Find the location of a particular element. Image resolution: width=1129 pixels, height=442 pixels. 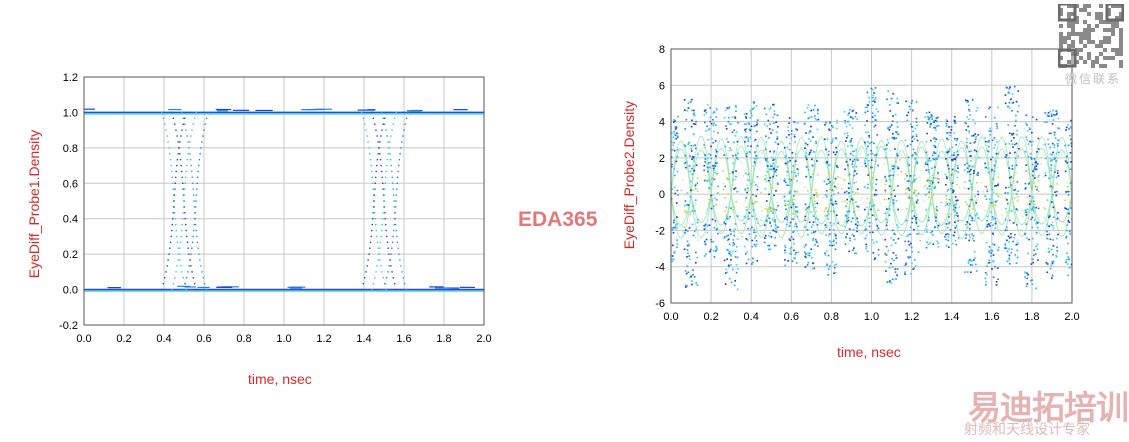

c2-ytick-label: -4 is located at coordinates (660, 268).